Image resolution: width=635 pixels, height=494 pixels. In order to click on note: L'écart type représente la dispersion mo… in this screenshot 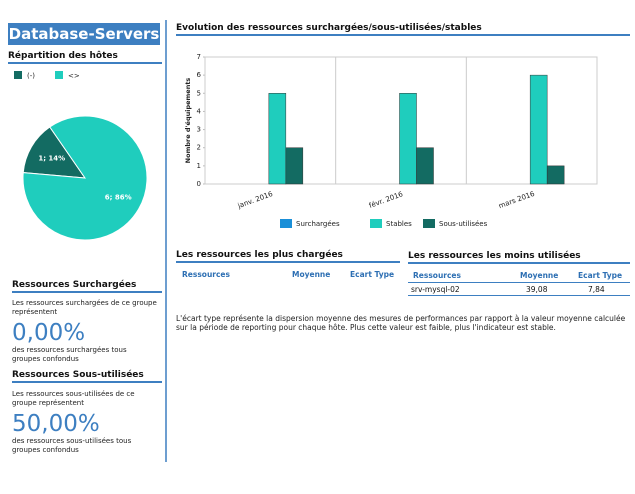, I will do `click(401, 323)`.